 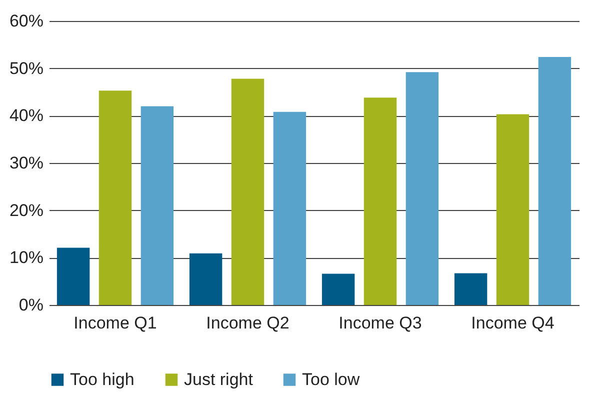 I want to click on legend-label: Too high, so click(x=102, y=379).